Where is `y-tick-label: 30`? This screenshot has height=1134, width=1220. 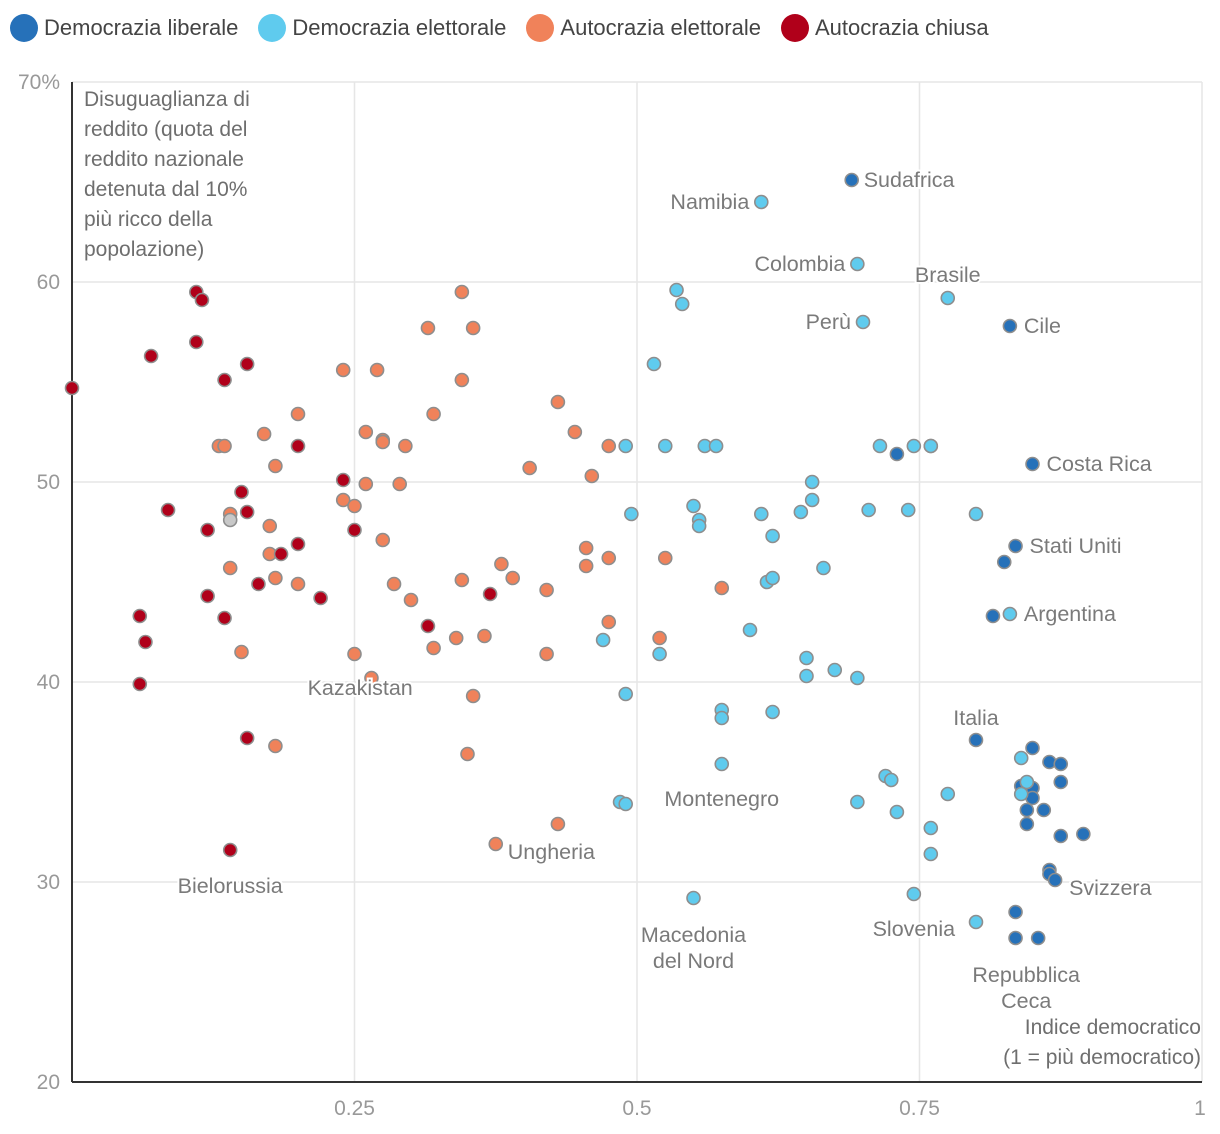 y-tick-label: 30 is located at coordinates (48, 882).